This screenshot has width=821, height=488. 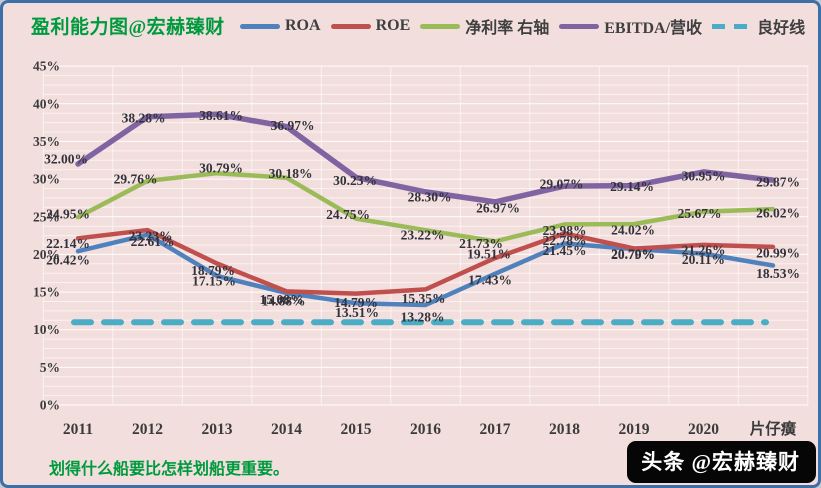 I want to click on data-label: 32.00%, so click(x=66, y=159).